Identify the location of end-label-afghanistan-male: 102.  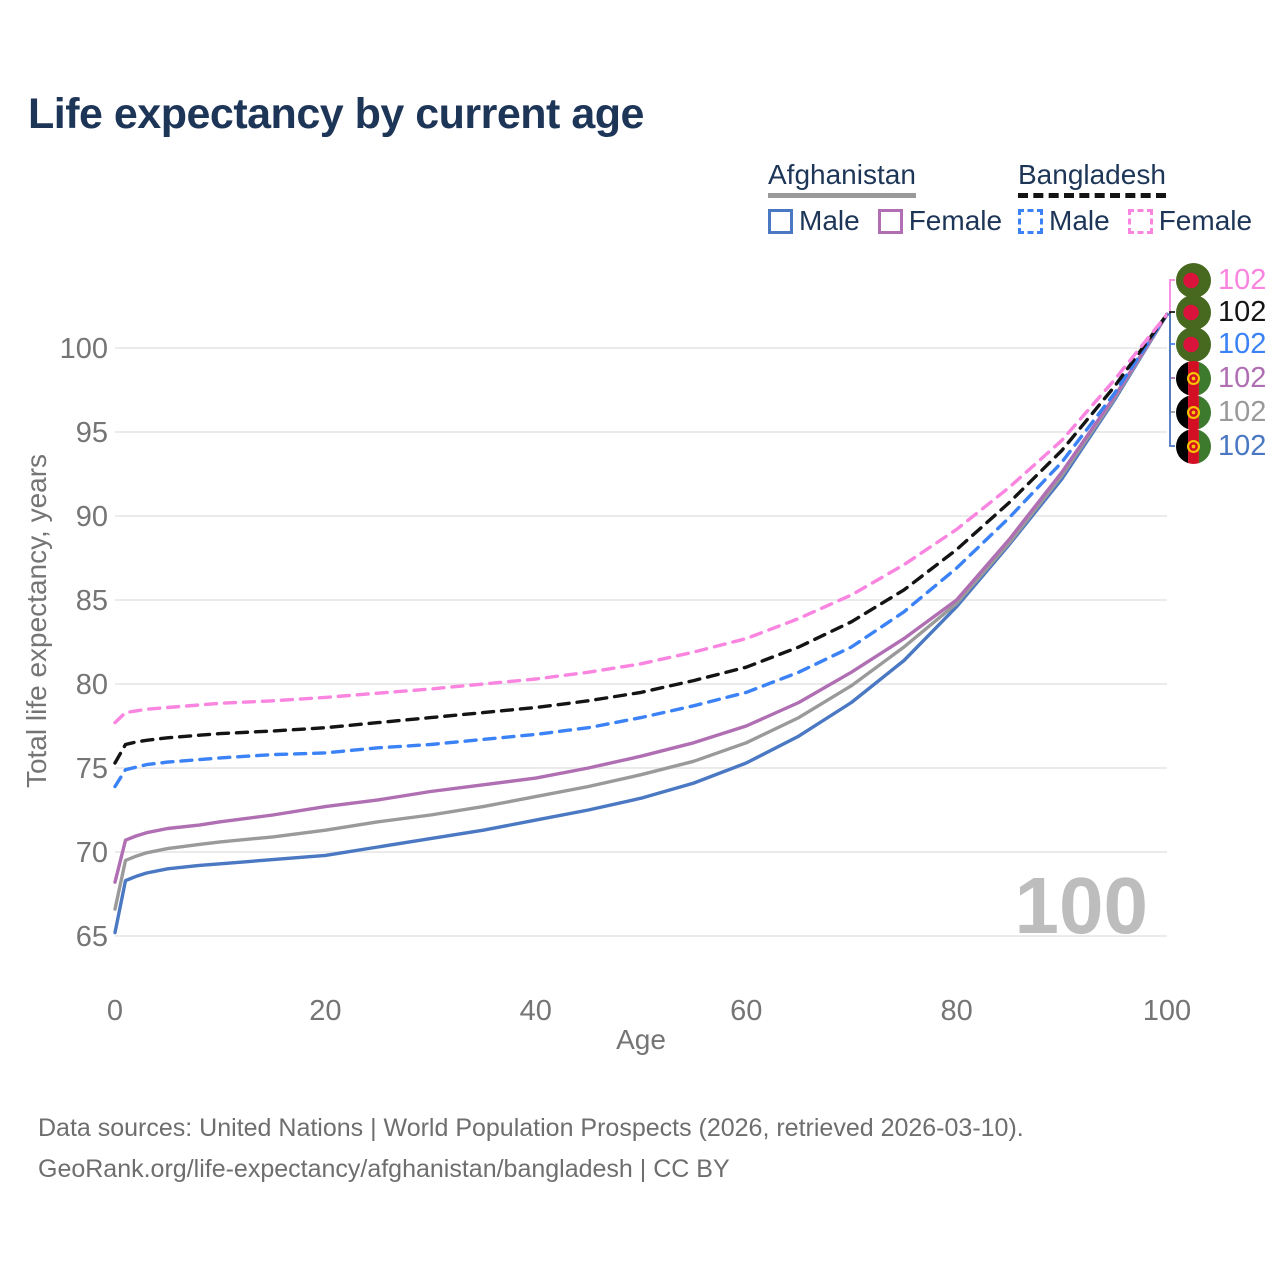
(1221, 446).